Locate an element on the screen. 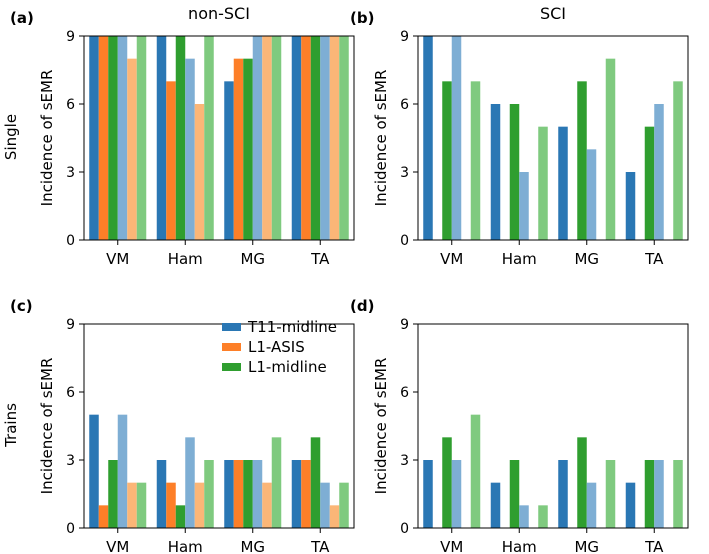 The height and width of the screenshot is (554, 709). bar-ta-s1 is located at coordinates (630, 206).